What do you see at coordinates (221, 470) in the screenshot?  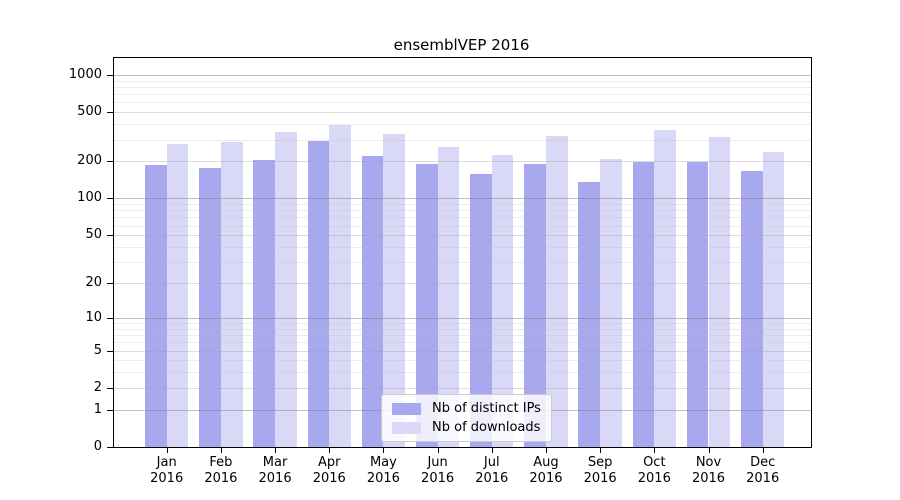 I see `x-tick-label: Feb 2016` at bounding box center [221, 470].